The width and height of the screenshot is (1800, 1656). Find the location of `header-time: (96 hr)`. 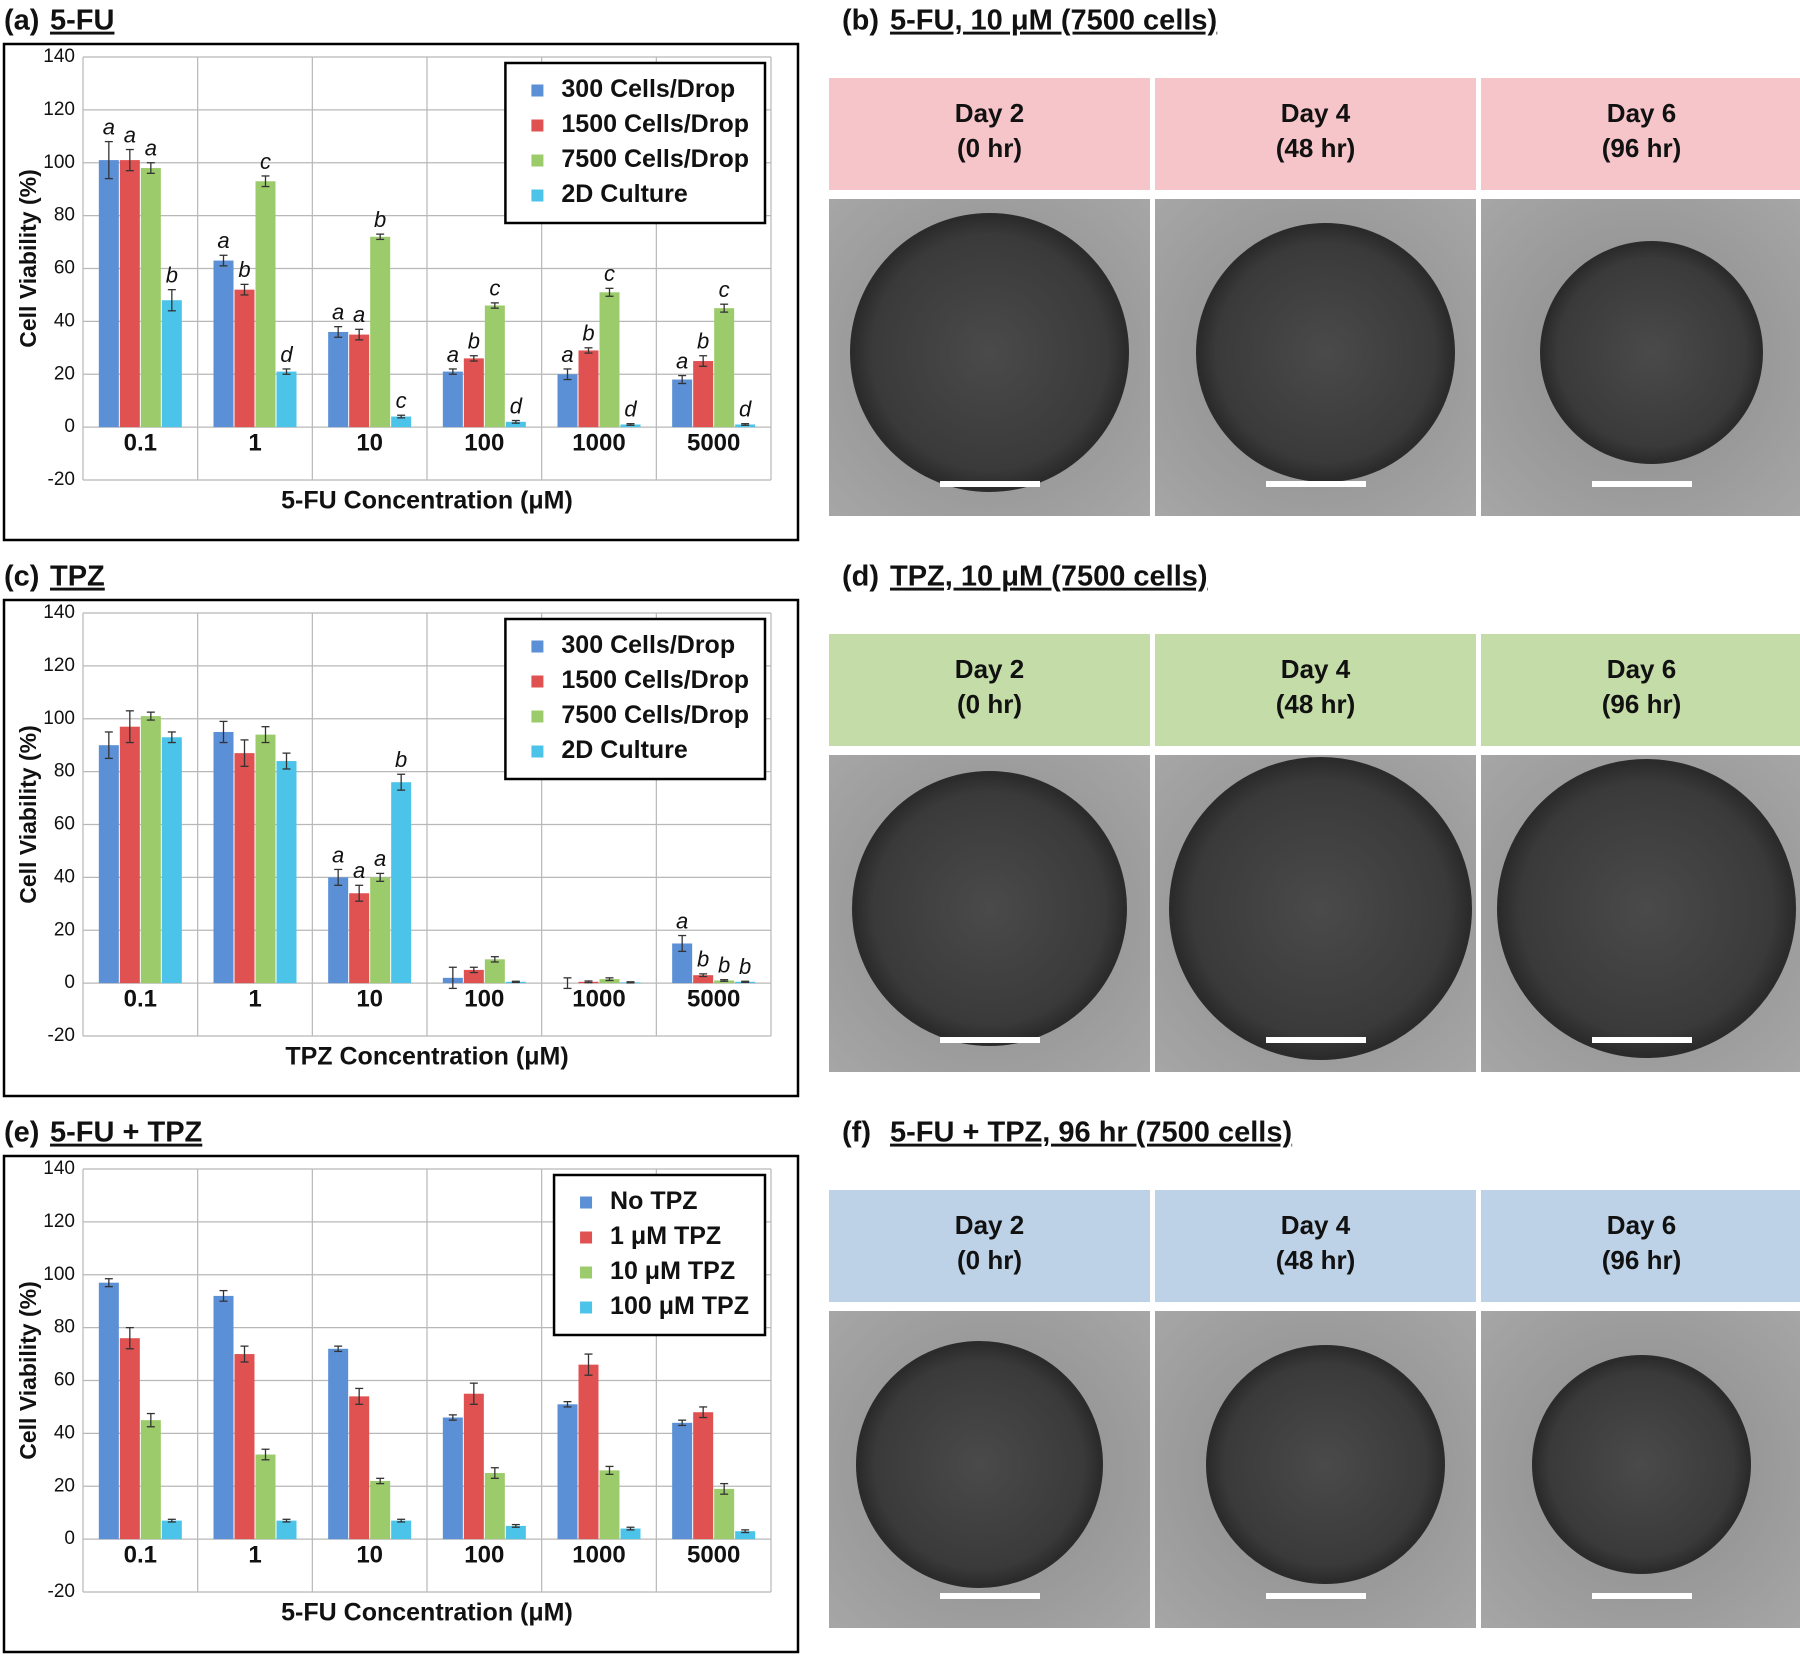

header-time: (96 hr) is located at coordinates (1641, 148).